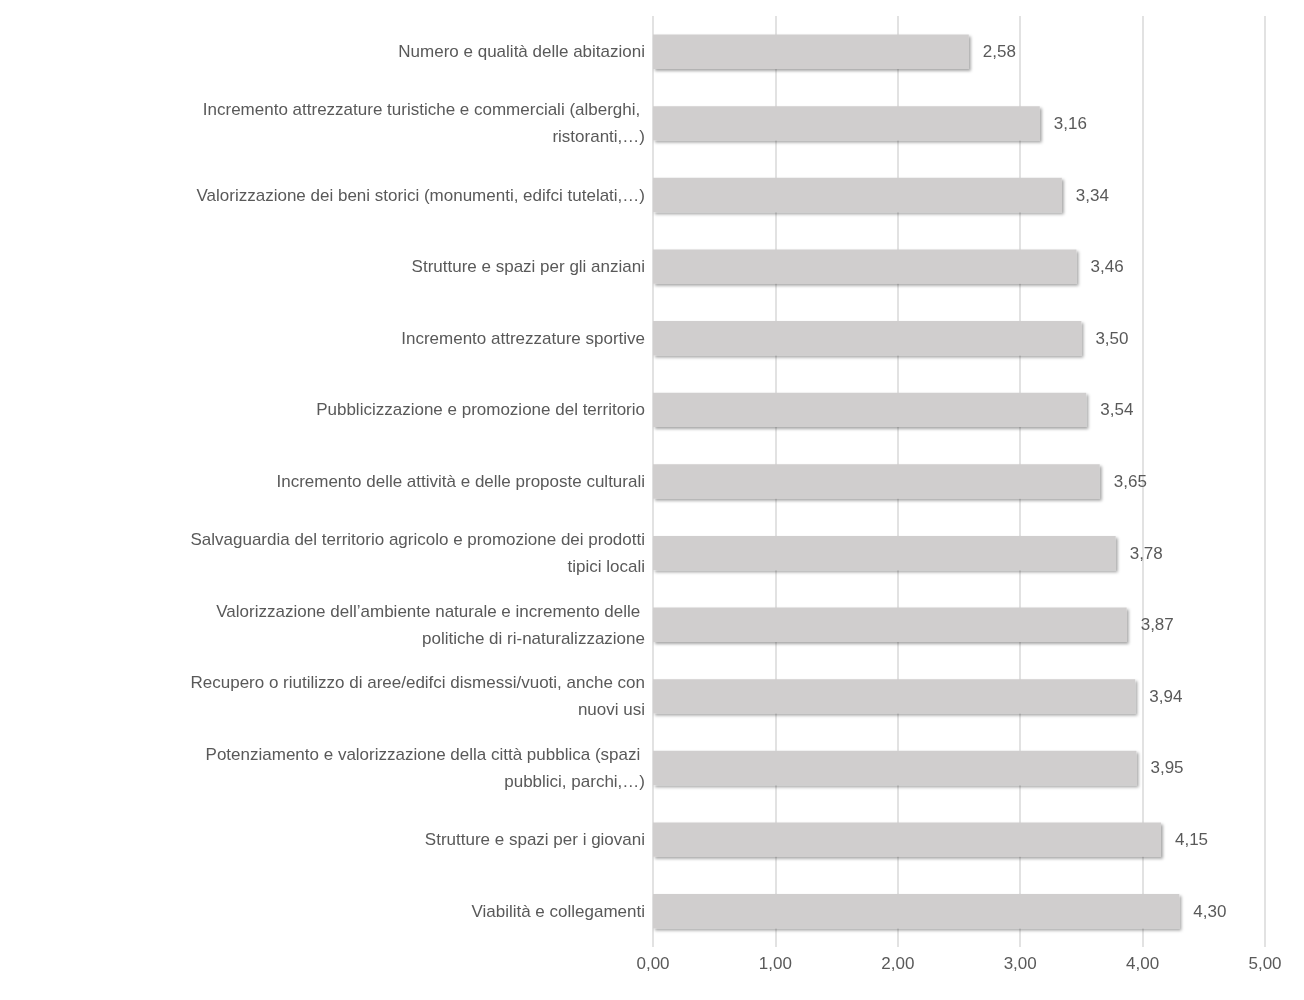 This screenshot has height=1000, width=1304. Describe the element at coordinates (523, 338) in the screenshot. I see `y-tick-label: Incremento attrezzature sportive` at that location.